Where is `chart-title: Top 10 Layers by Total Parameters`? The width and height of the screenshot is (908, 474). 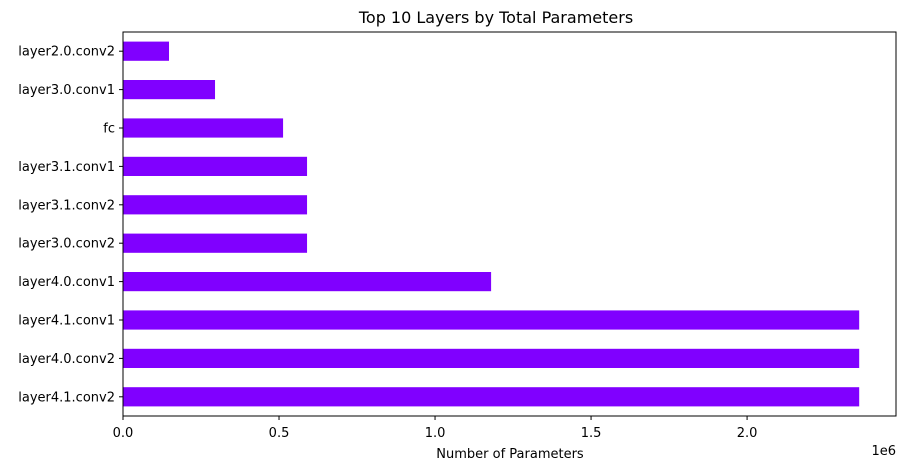
chart-title: Top 10 Layers by Total Parameters is located at coordinates (495, 17).